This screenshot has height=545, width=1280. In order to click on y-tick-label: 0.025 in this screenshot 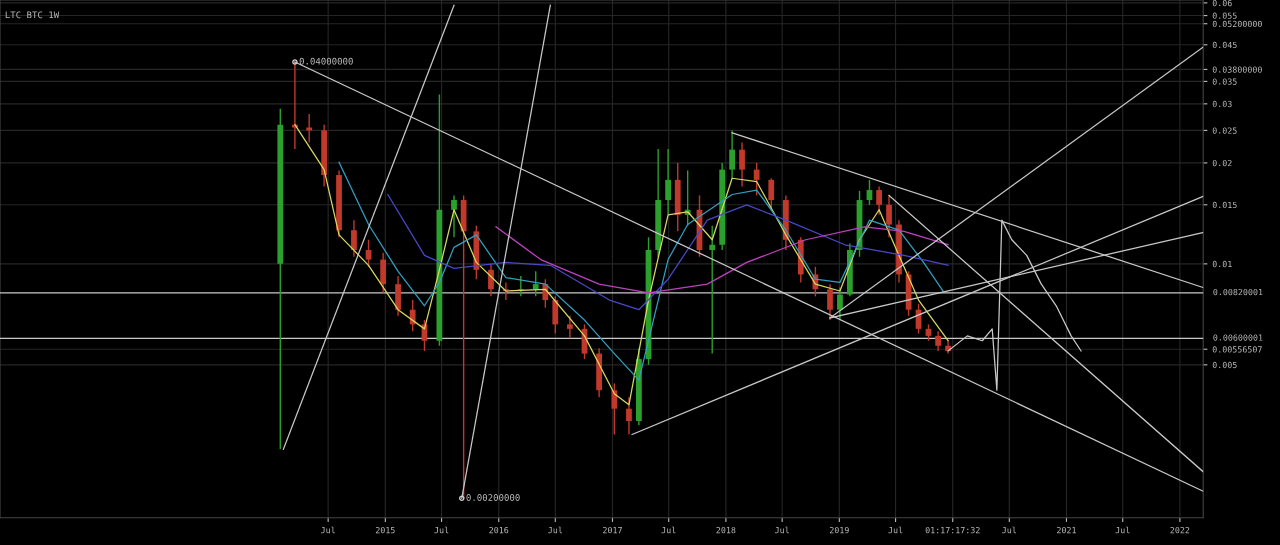, I will do `click(1224, 130)`.